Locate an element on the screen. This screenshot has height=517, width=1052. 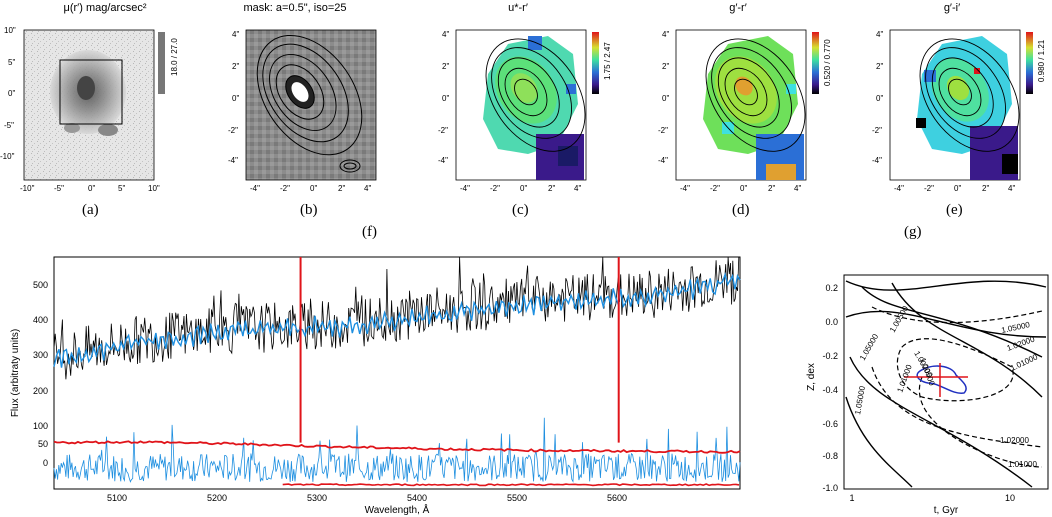
panel-b-xtick: -4" is located at coordinates (255, 188).